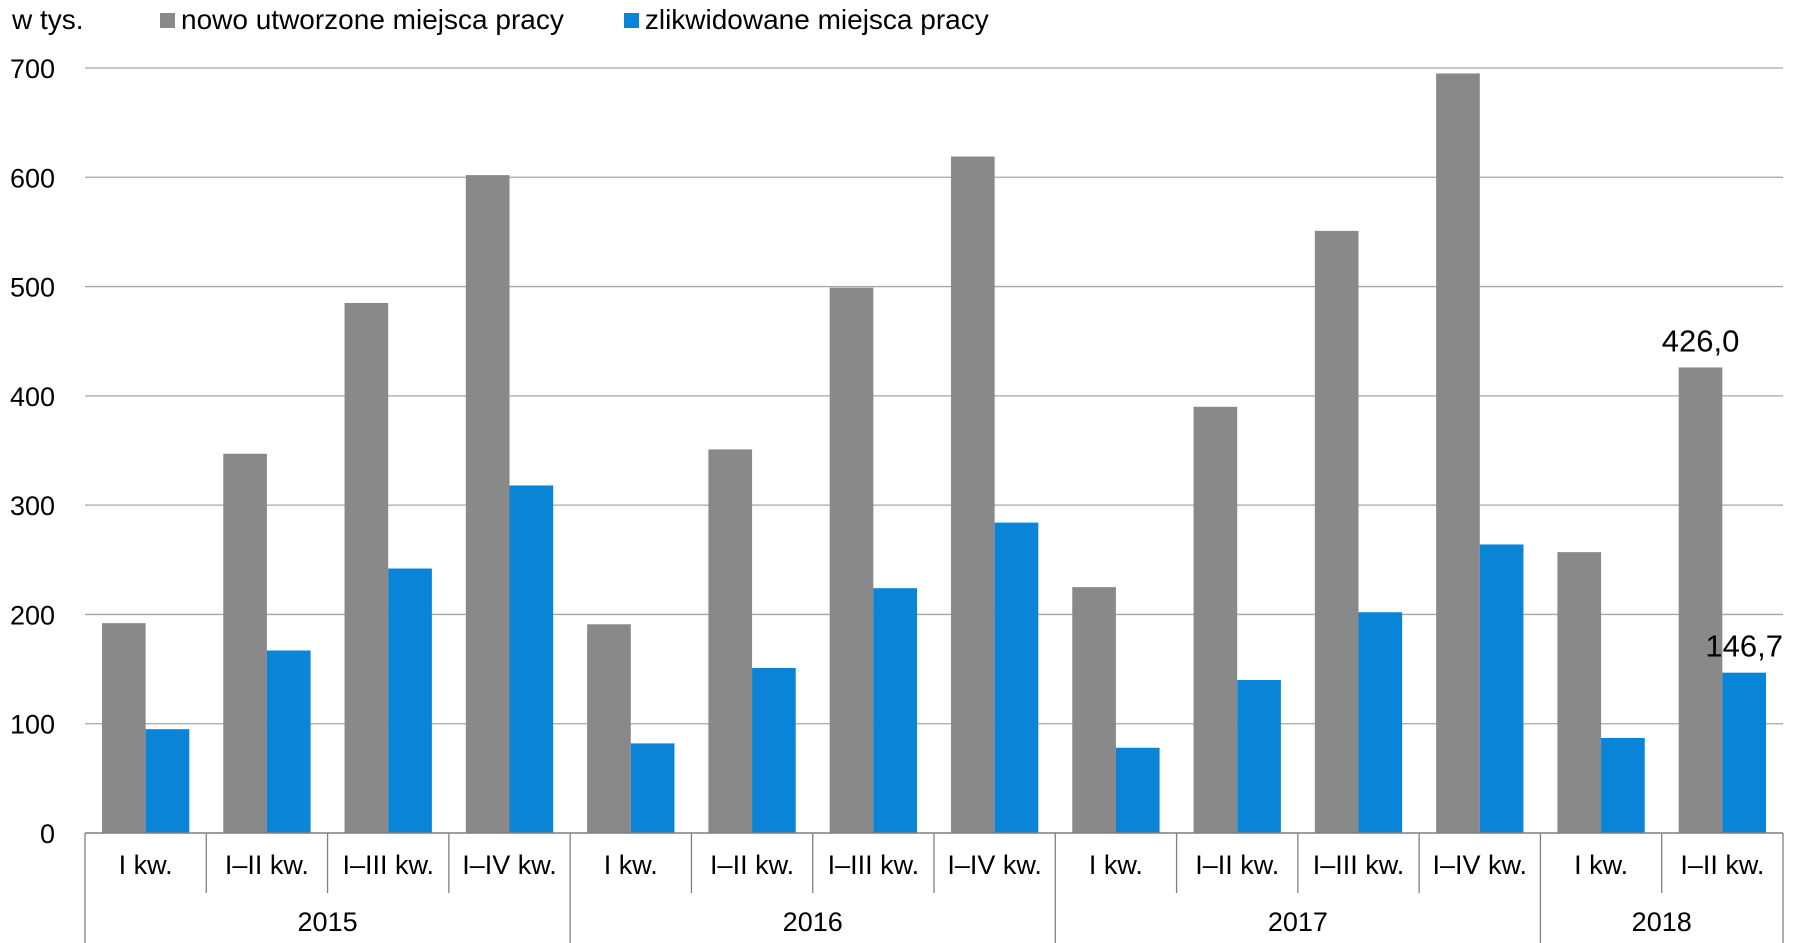  What do you see at coordinates (372, 19) in the screenshot?
I see `legend-label-new-jobs: nowo utworzone miejsca pracy` at bounding box center [372, 19].